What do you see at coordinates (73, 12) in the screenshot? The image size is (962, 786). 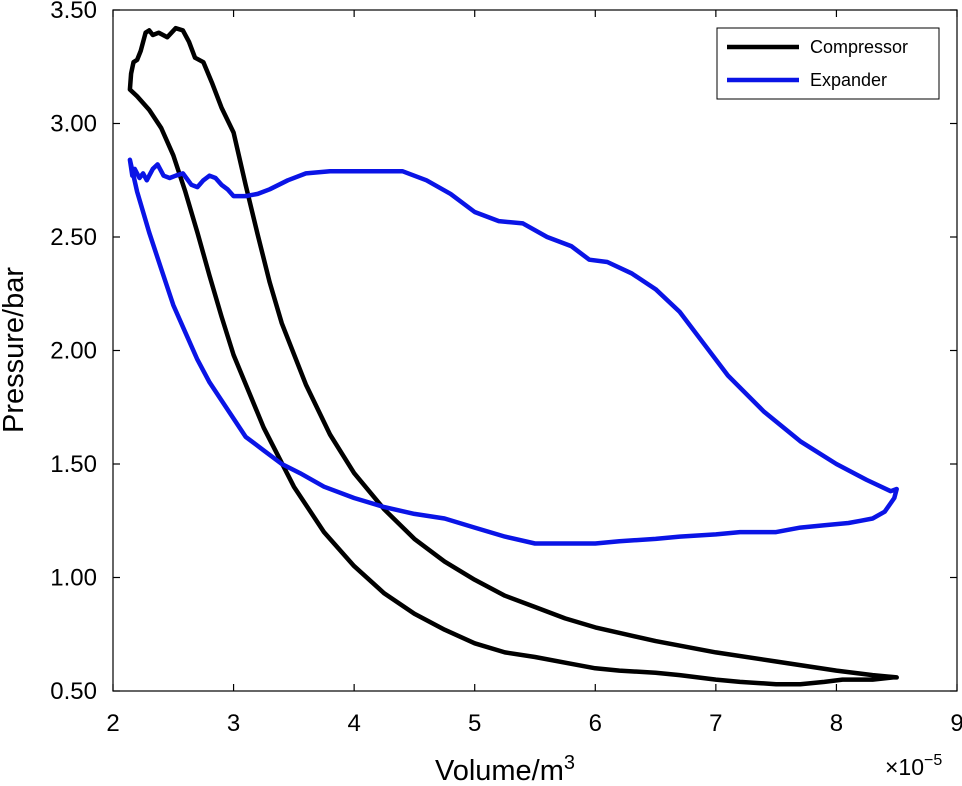 I see `y-tick-label: 3.50` at bounding box center [73, 12].